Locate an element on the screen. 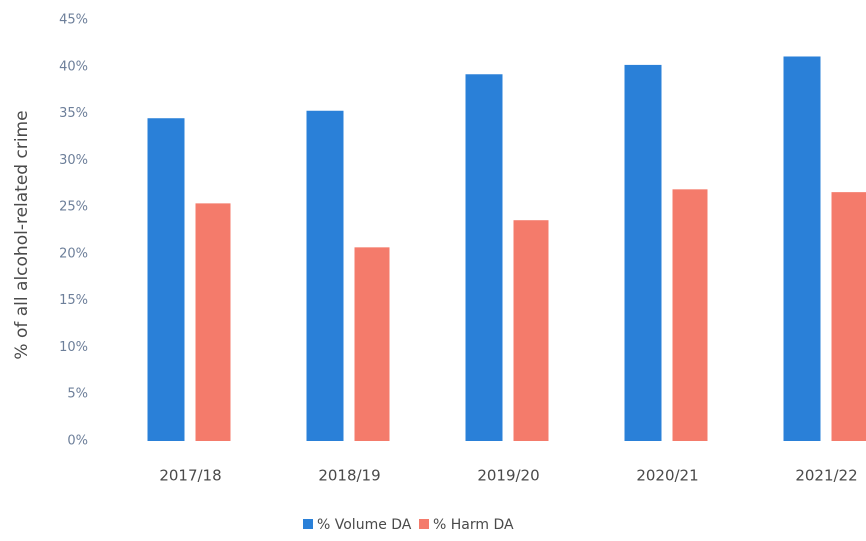 Image resolution: width=866 pixels, height=541 pixels. legend-label: % Volume DA is located at coordinates (364, 525).